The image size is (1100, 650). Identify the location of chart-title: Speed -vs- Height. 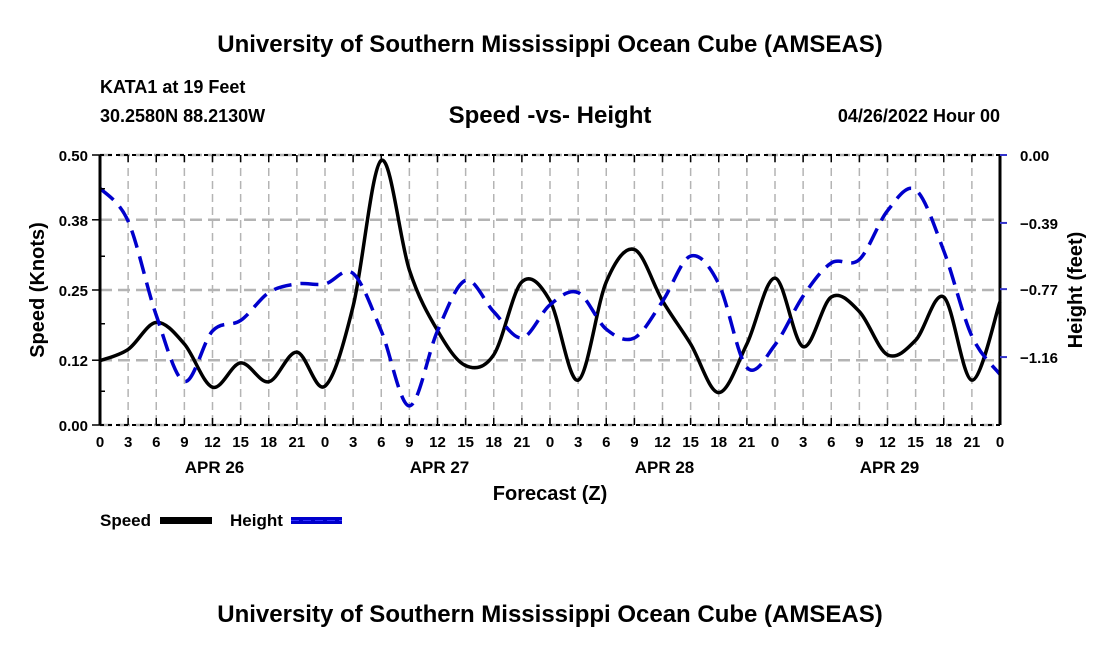
(550, 115).